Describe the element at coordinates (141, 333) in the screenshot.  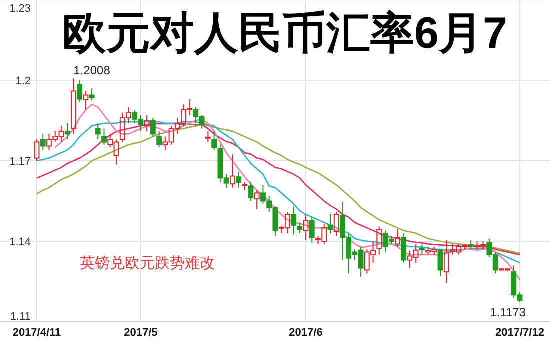
I see `x-tick-label: 2017/5` at that location.